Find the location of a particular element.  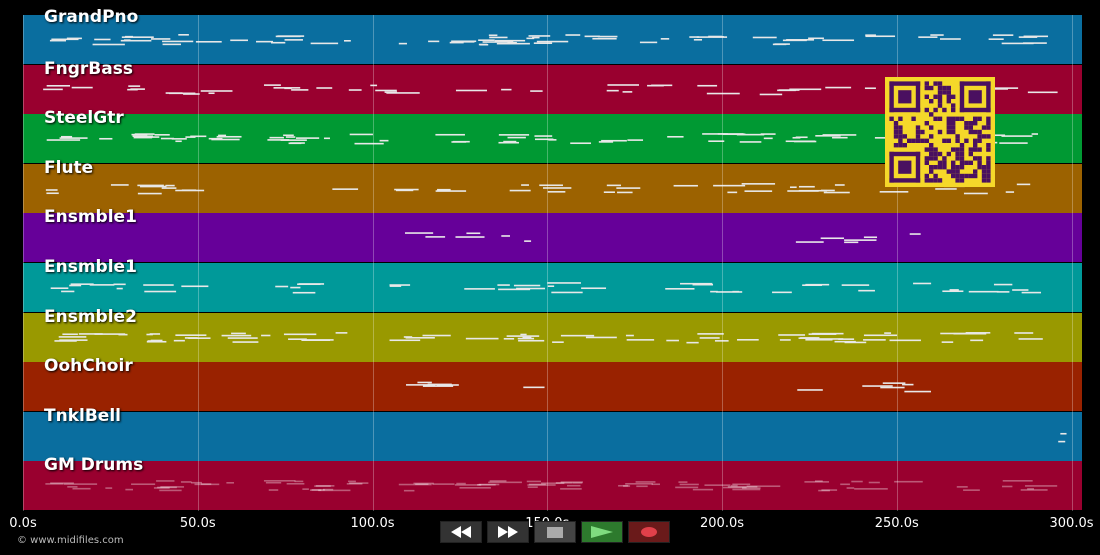

track-name: OohChoir is located at coordinates (88, 366).